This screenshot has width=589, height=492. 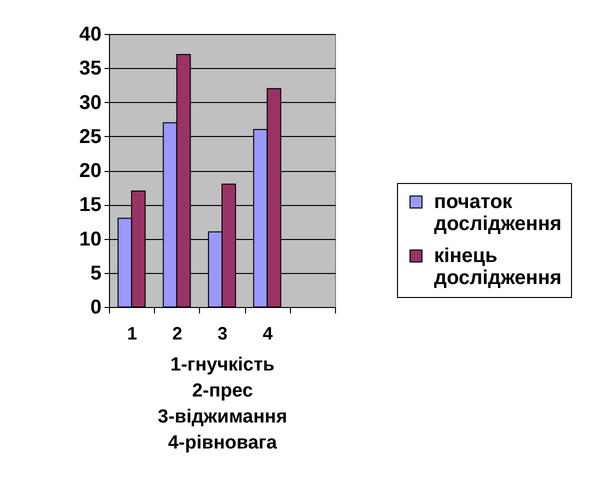 I want to click on x-axis-title: 1-гнучкість 2-прес 3-віджимання 4-рівновага, so click(x=223, y=404).